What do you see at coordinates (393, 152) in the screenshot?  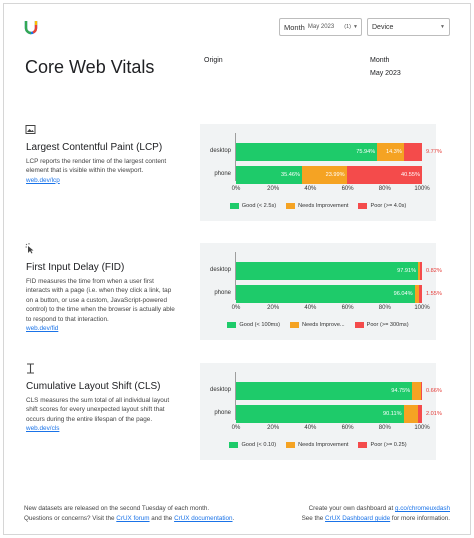 I see `bar-value-label: 14.3%` at bounding box center [393, 152].